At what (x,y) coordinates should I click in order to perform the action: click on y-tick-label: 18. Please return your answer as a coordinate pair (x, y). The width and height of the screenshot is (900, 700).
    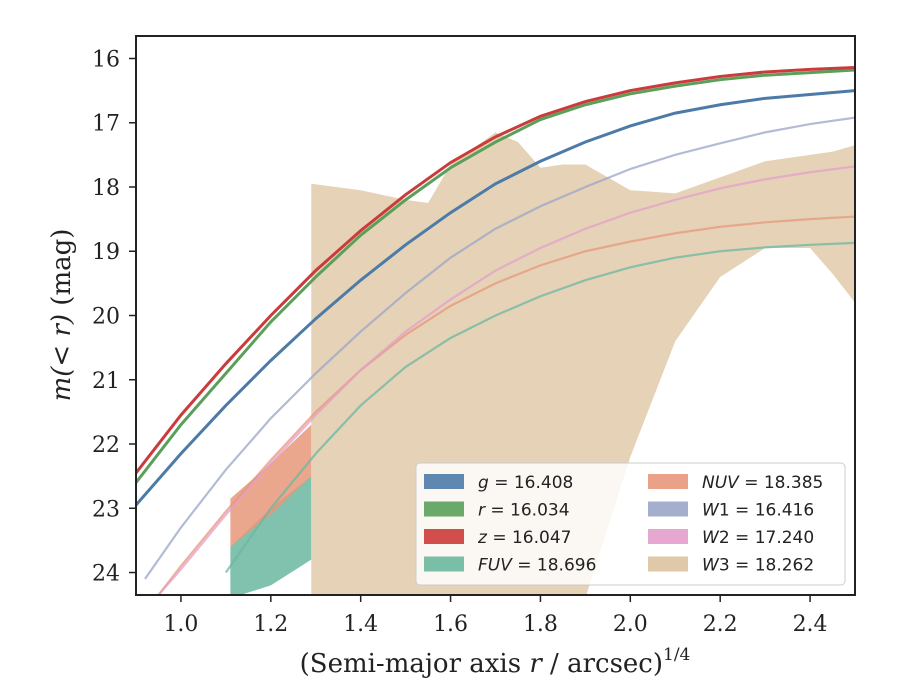
    Looking at the image, I should click on (106, 188).